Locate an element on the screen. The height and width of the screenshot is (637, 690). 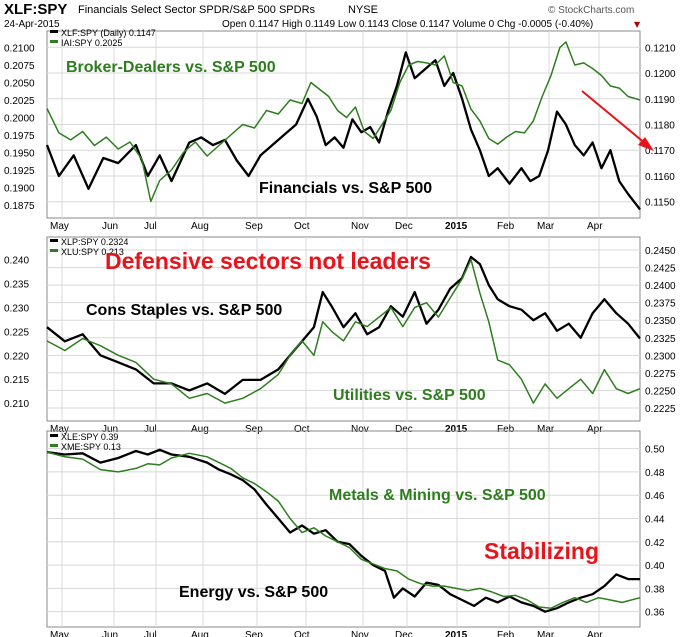
right-axis-tick: 0.2450 is located at coordinates (660, 251).